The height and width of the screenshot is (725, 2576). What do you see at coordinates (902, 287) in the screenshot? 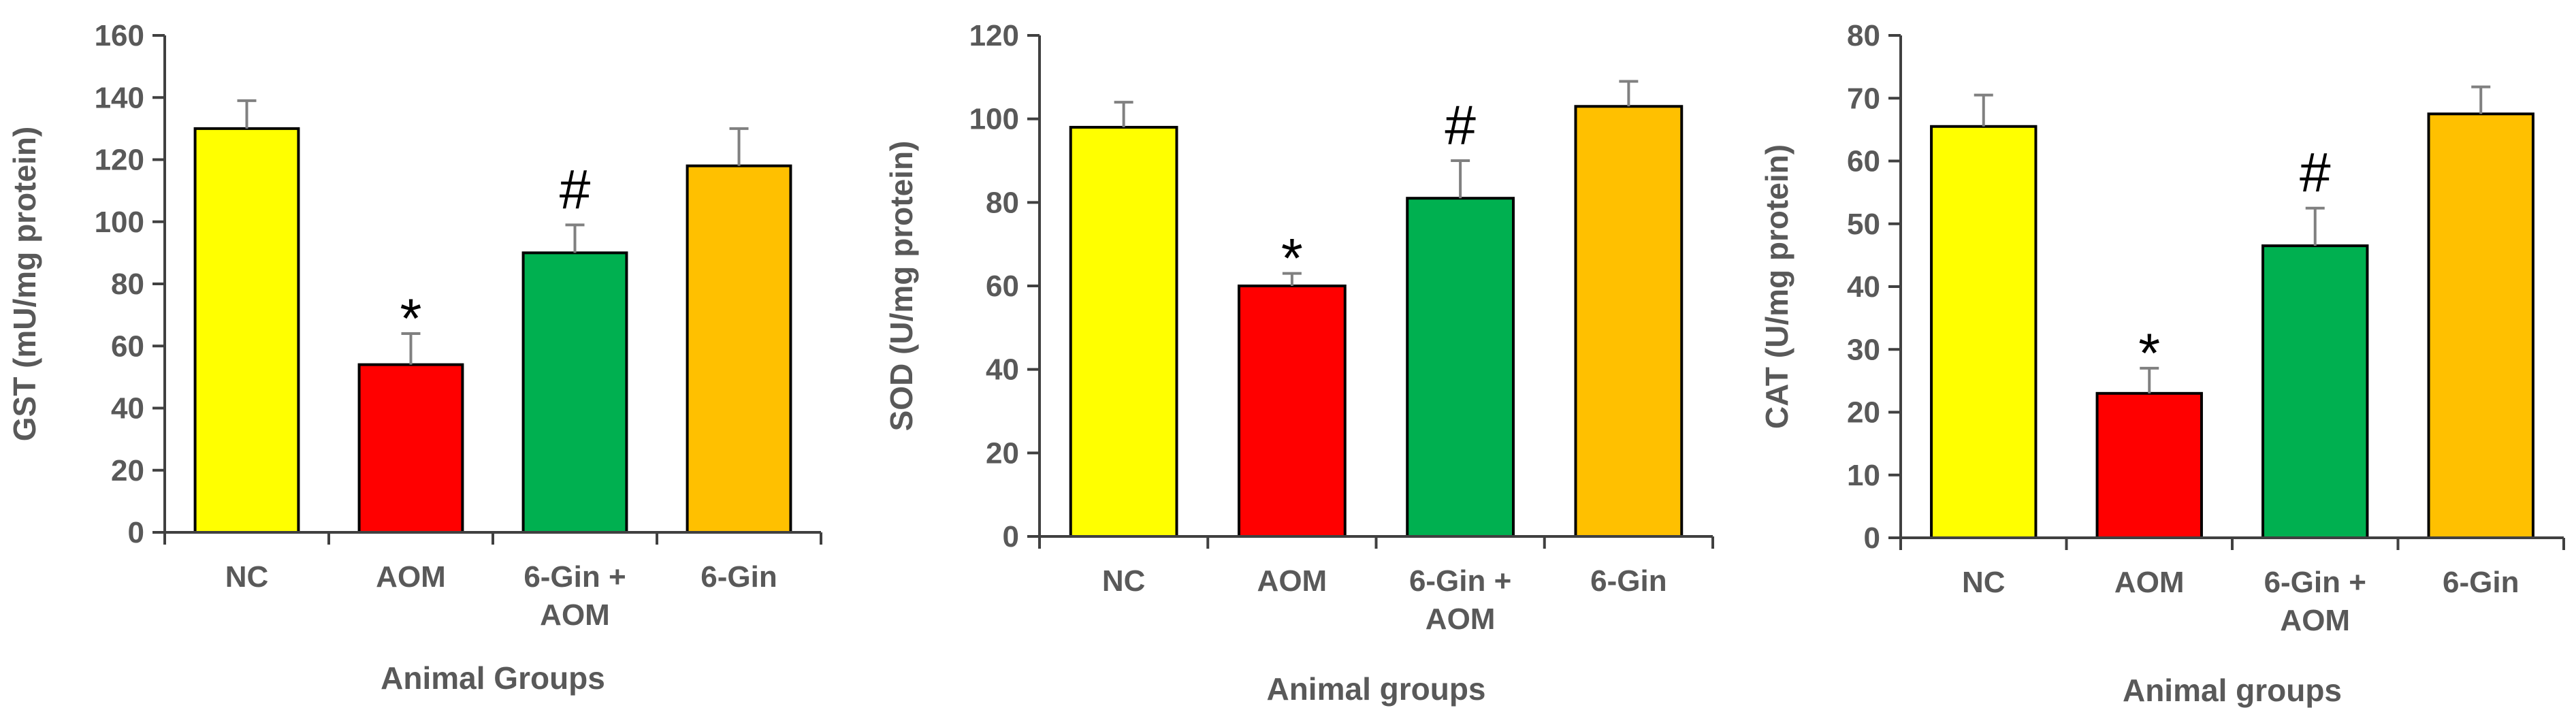
I see `y-axis-label: SOD (U/mg protein)` at bounding box center [902, 287].